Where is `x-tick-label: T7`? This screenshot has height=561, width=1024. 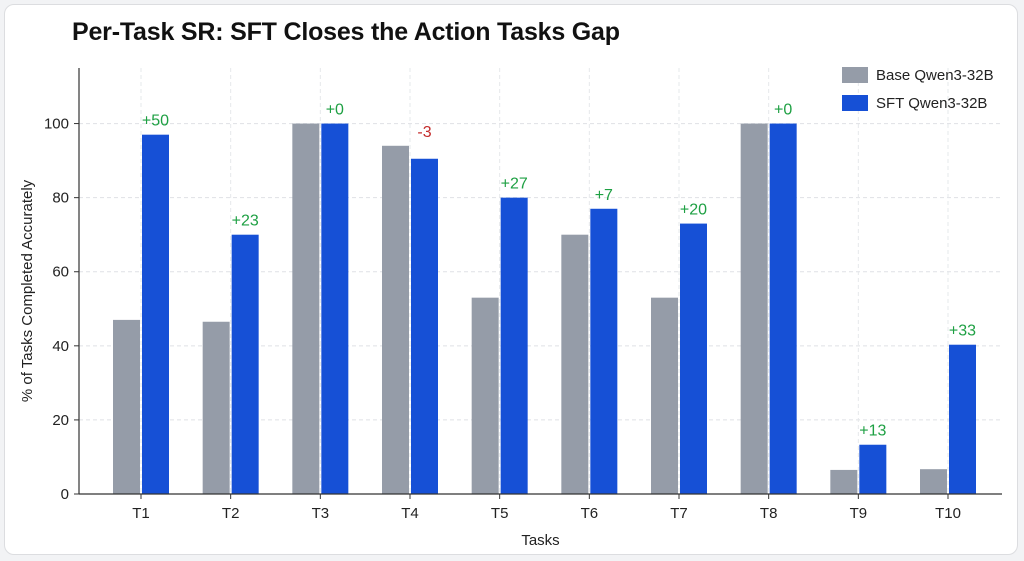
x-tick-label: T7 is located at coordinates (679, 513).